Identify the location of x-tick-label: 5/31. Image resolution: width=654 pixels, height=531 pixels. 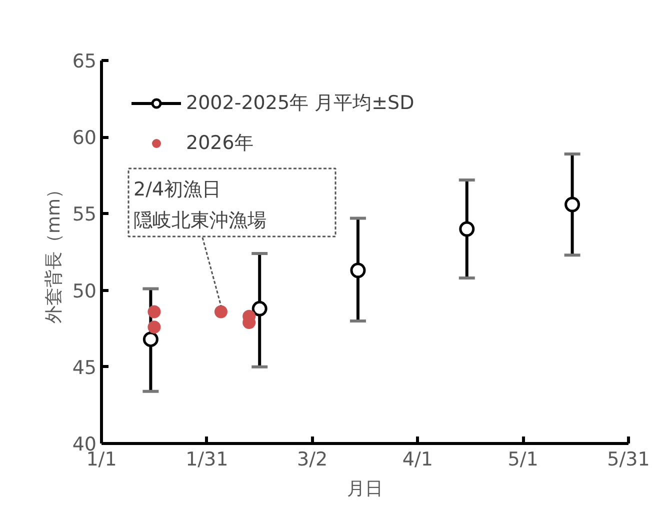
(628, 459).